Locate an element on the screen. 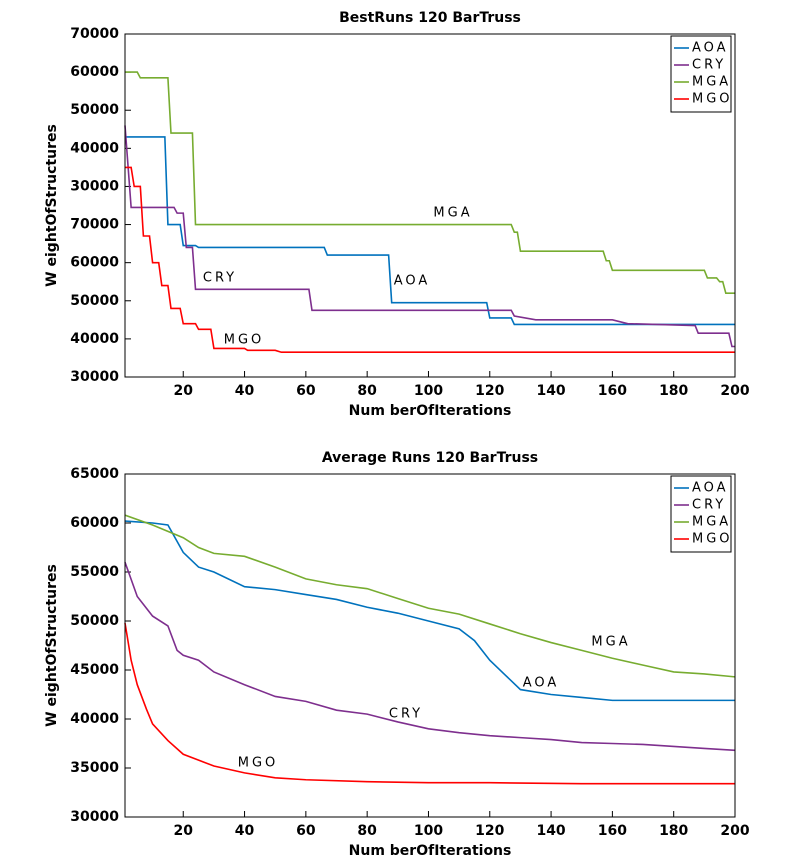 The image size is (790, 867). y-tick-label: 55000 is located at coordinates (94, 572).